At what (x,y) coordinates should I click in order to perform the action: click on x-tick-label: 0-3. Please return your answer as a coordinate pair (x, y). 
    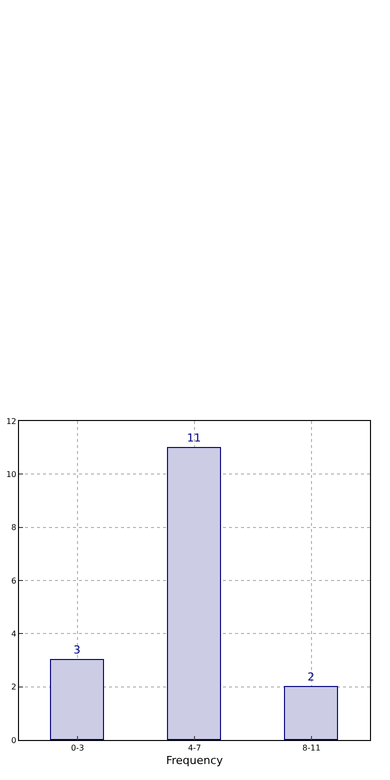
    Looking at the image, I should click on (77, 748).